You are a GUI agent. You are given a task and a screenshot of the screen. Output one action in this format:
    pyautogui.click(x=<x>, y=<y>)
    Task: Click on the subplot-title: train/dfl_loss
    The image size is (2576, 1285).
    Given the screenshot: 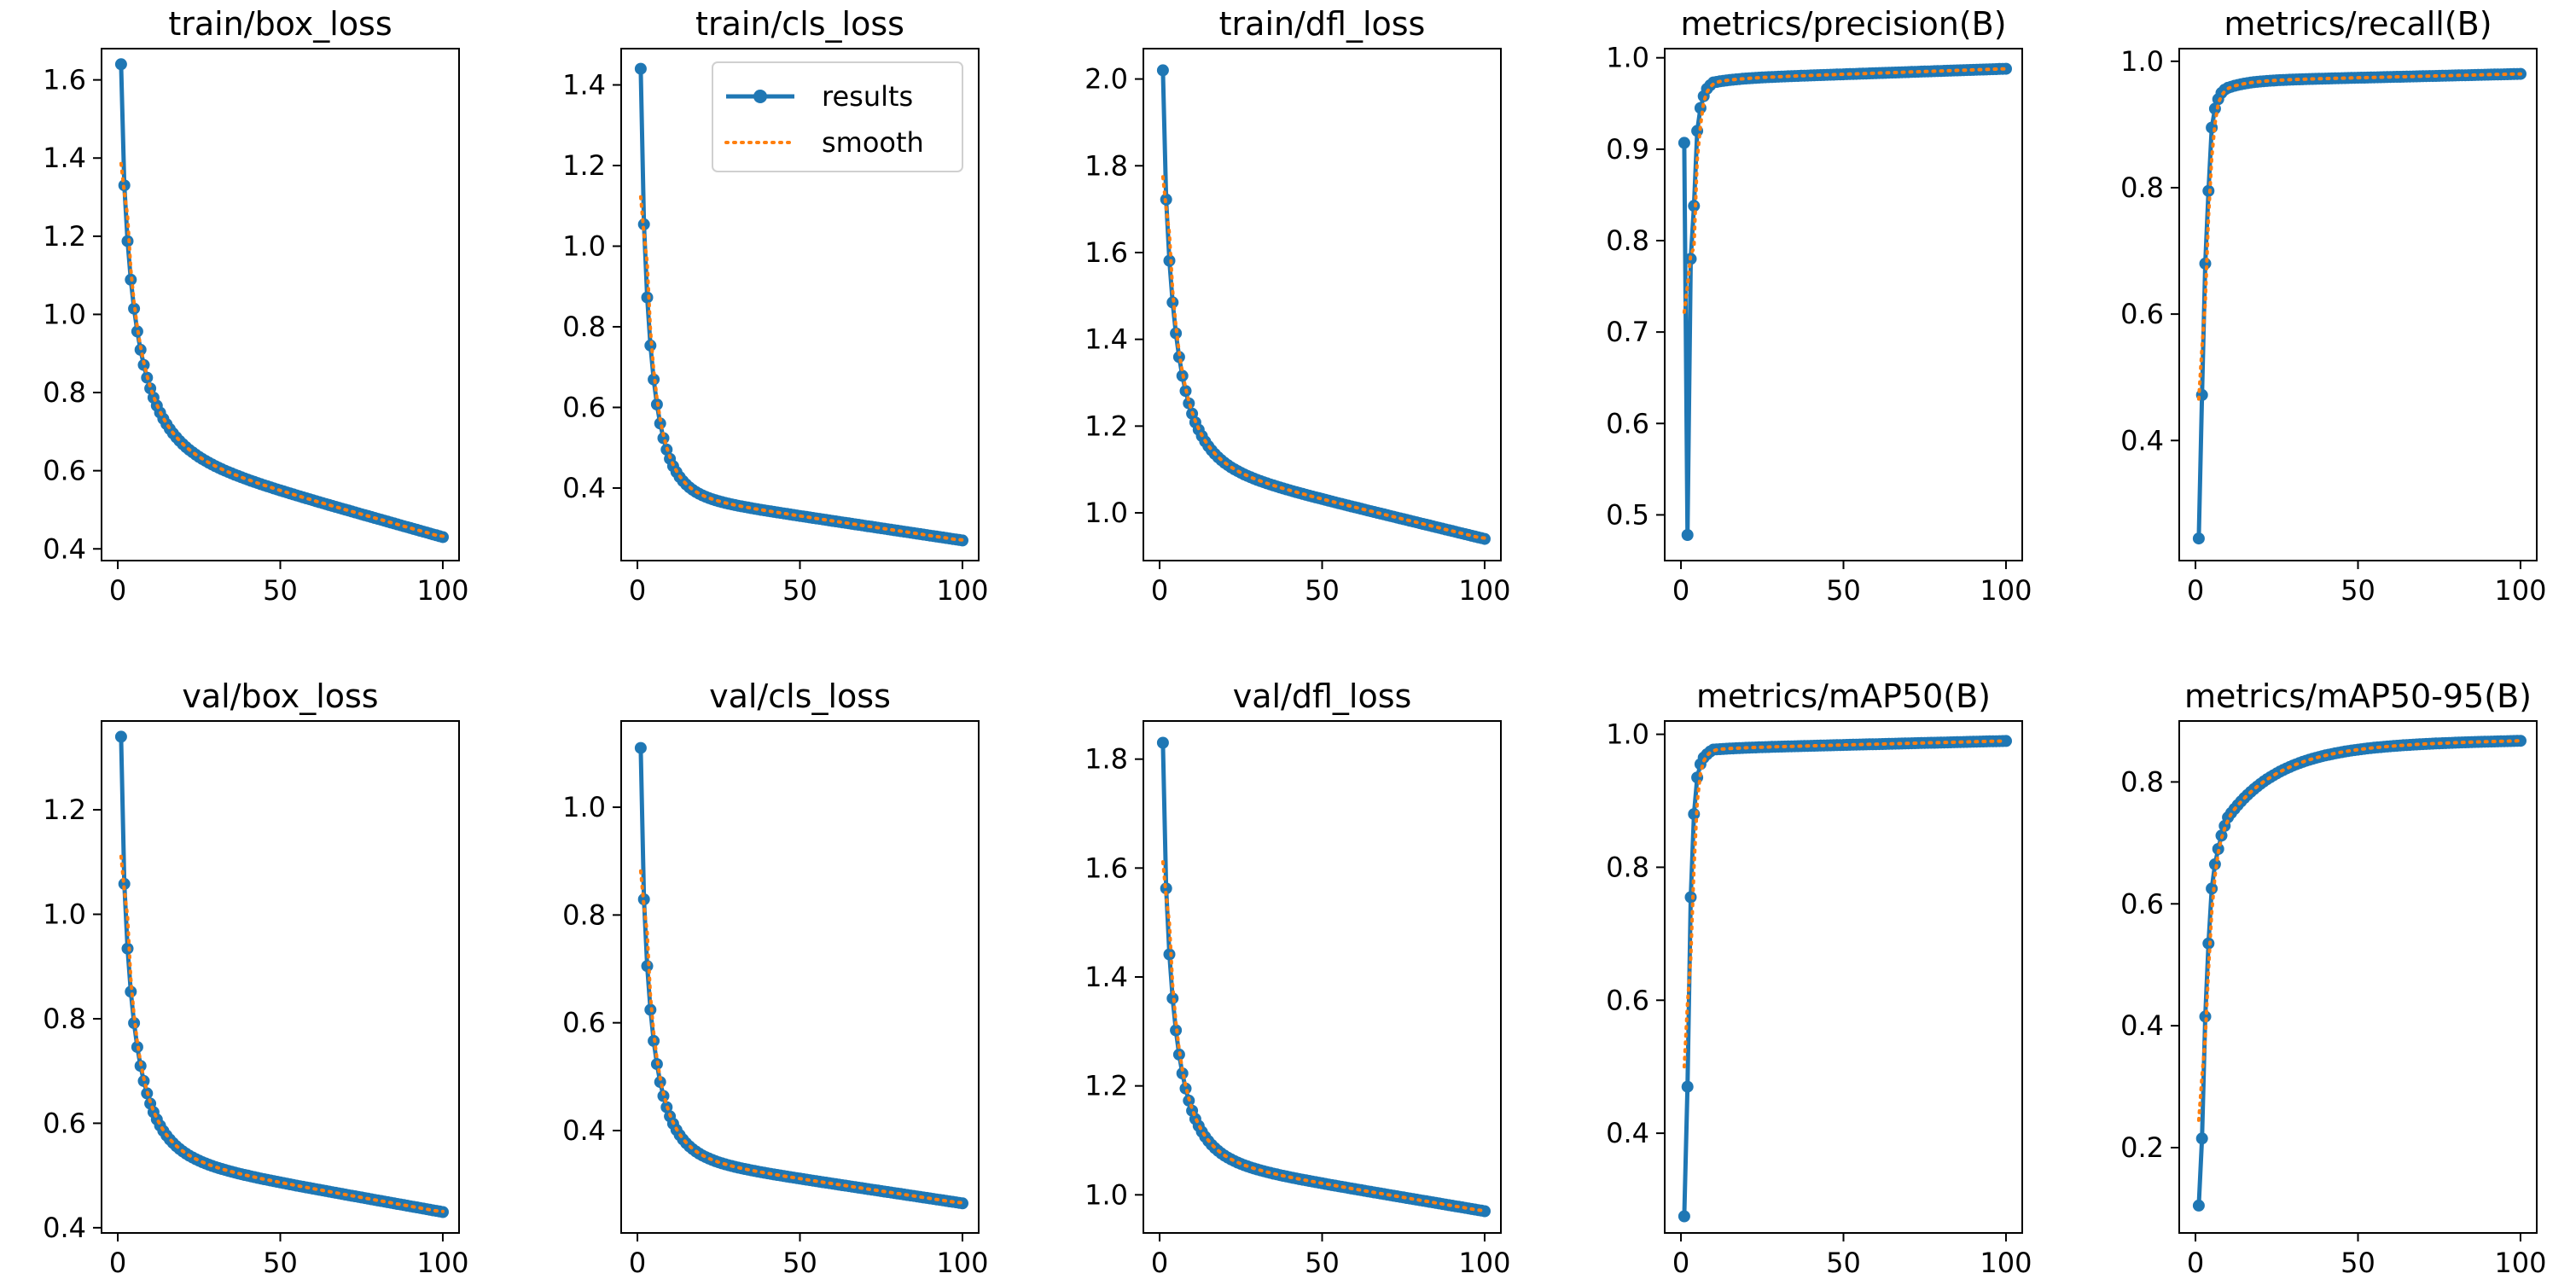 What is the action you would take?
    pyautogui.click(x=1322, y=24)
    